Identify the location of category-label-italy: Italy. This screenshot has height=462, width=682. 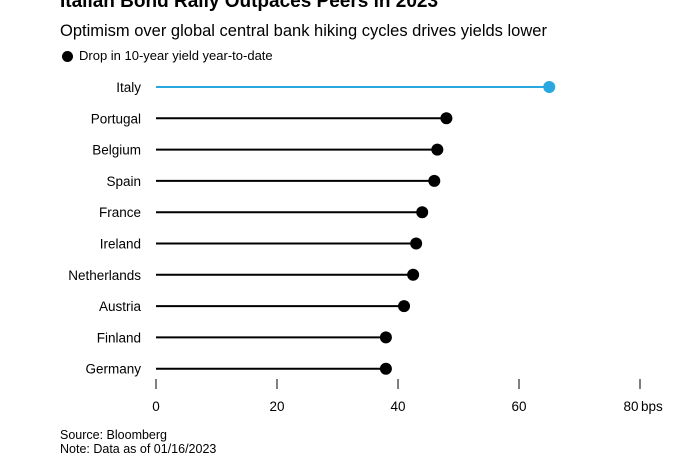
(128, 87).